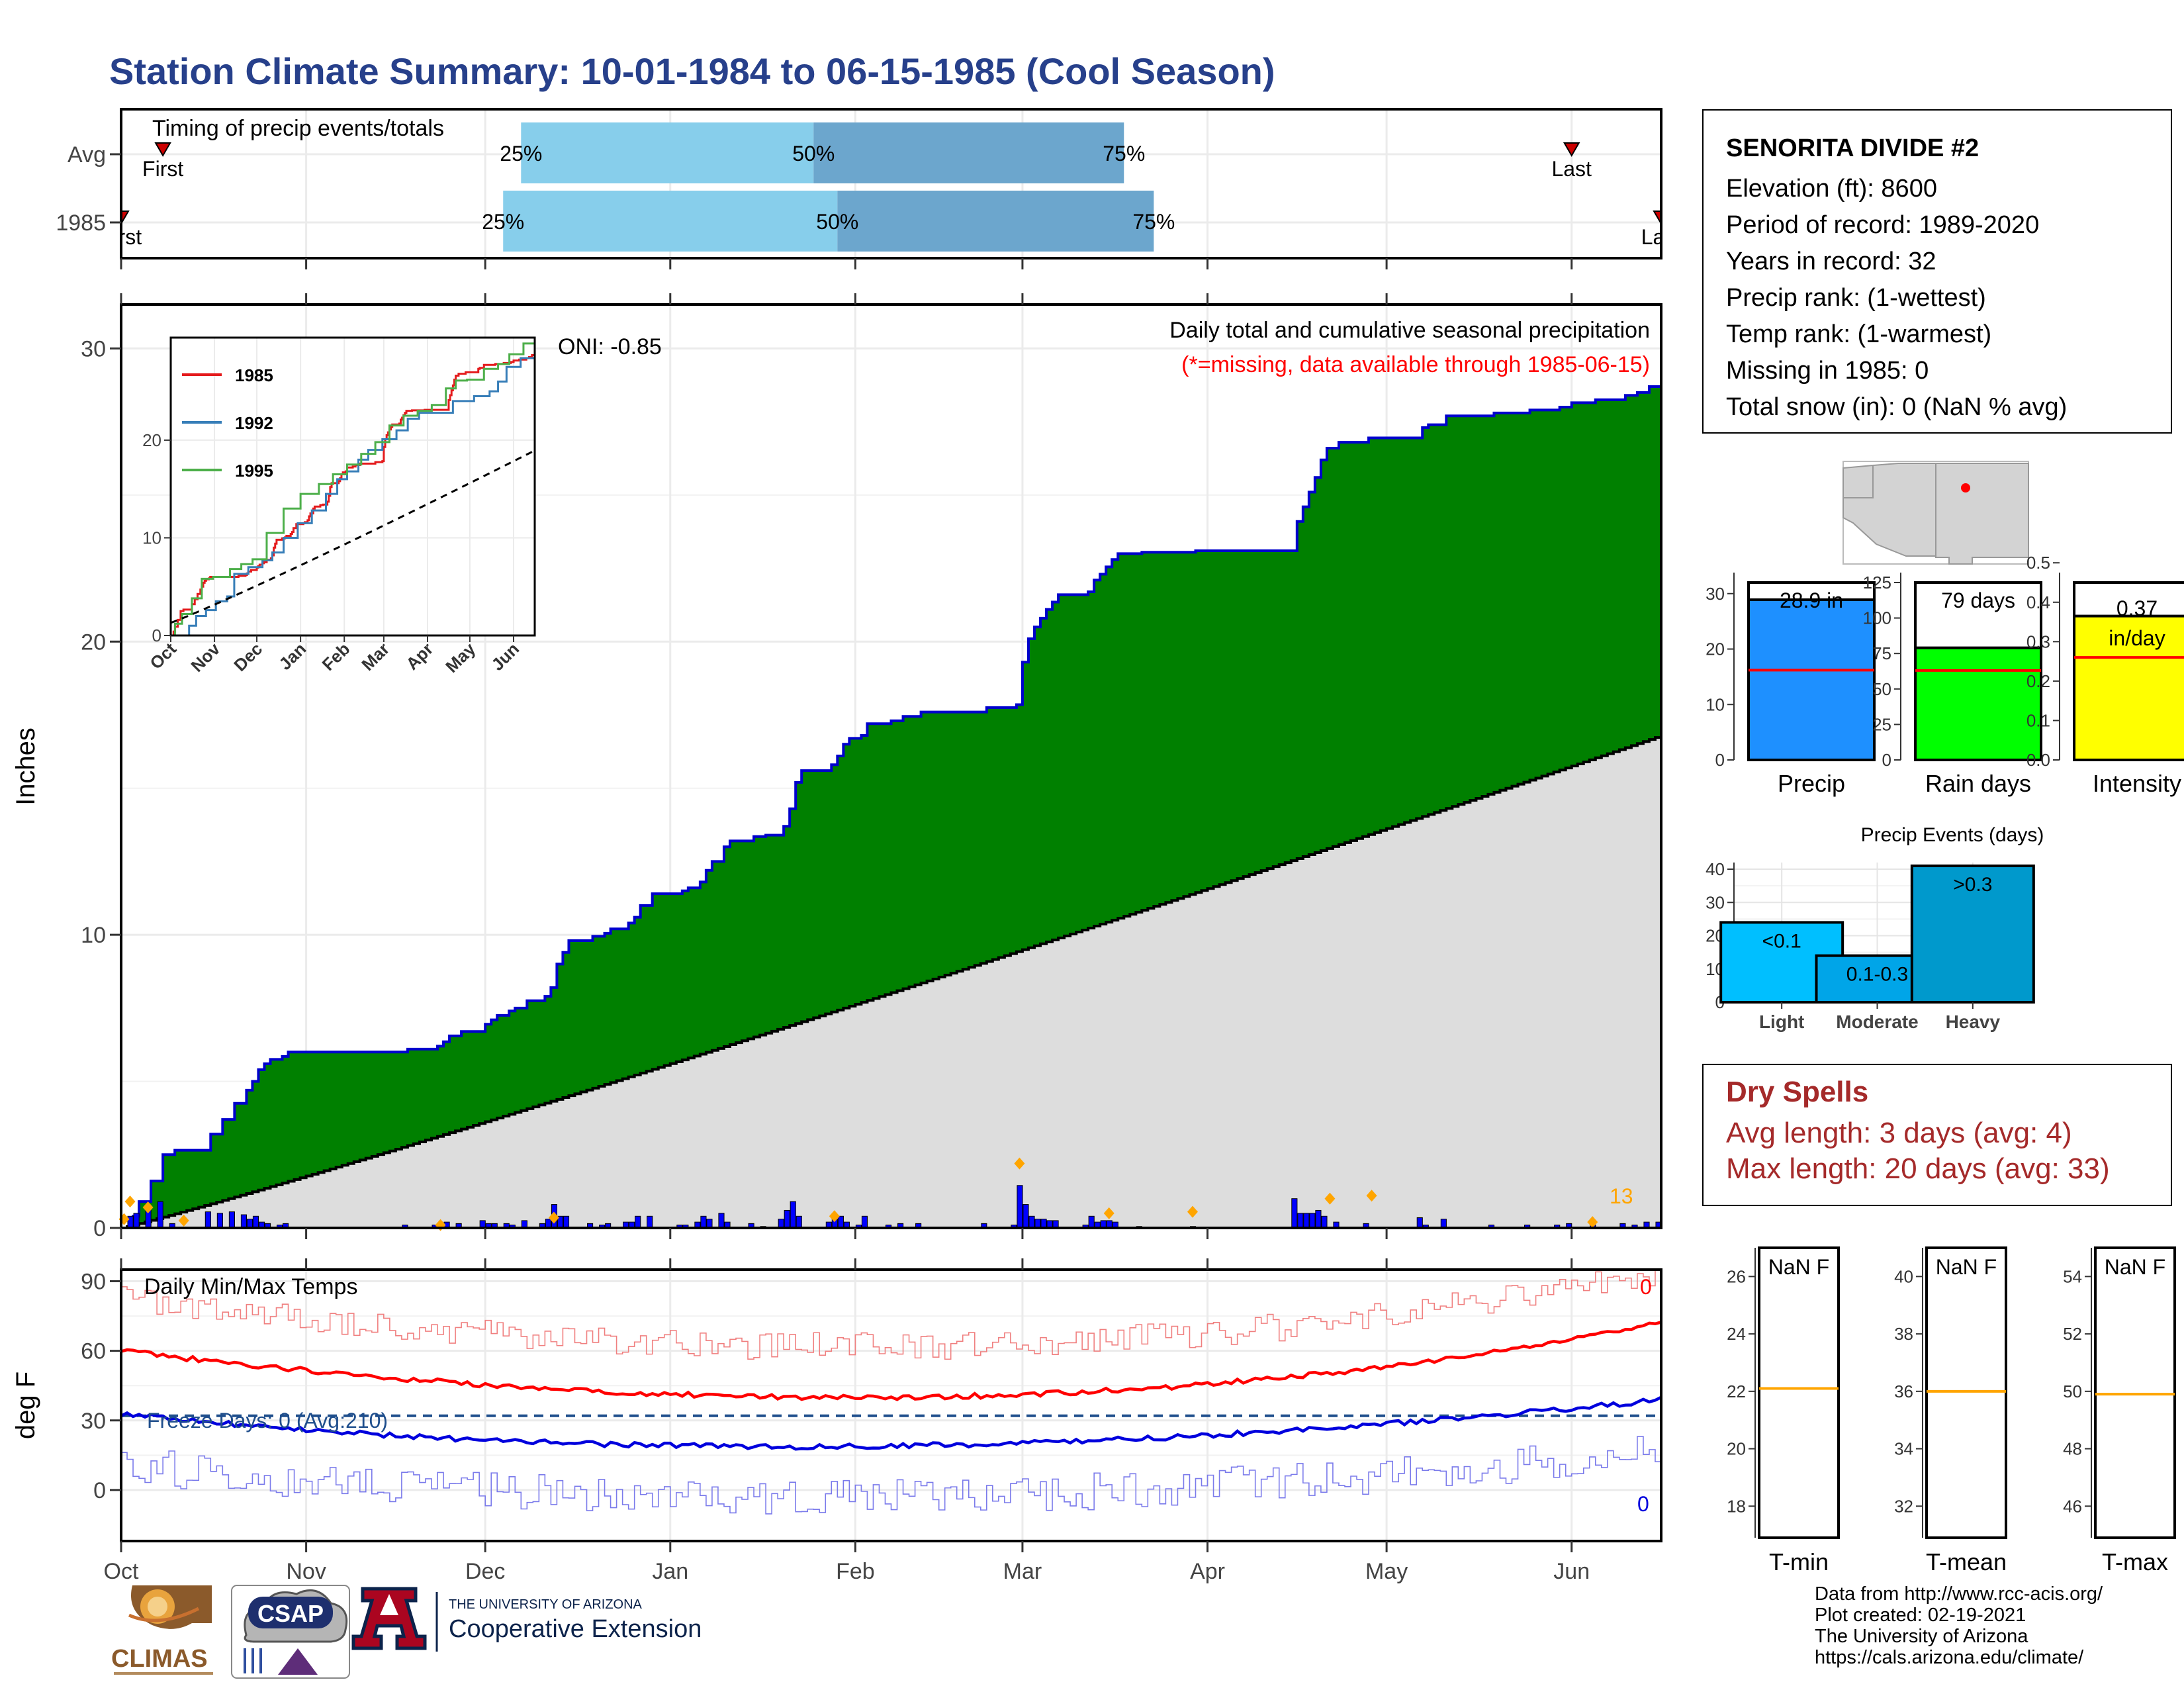  What do you see at coordinates (267, 1420) in the screenshot?
I see `freeze-days-label: Freeze Days: 0 (Avg:210)` at bounding box center [267, 1420].